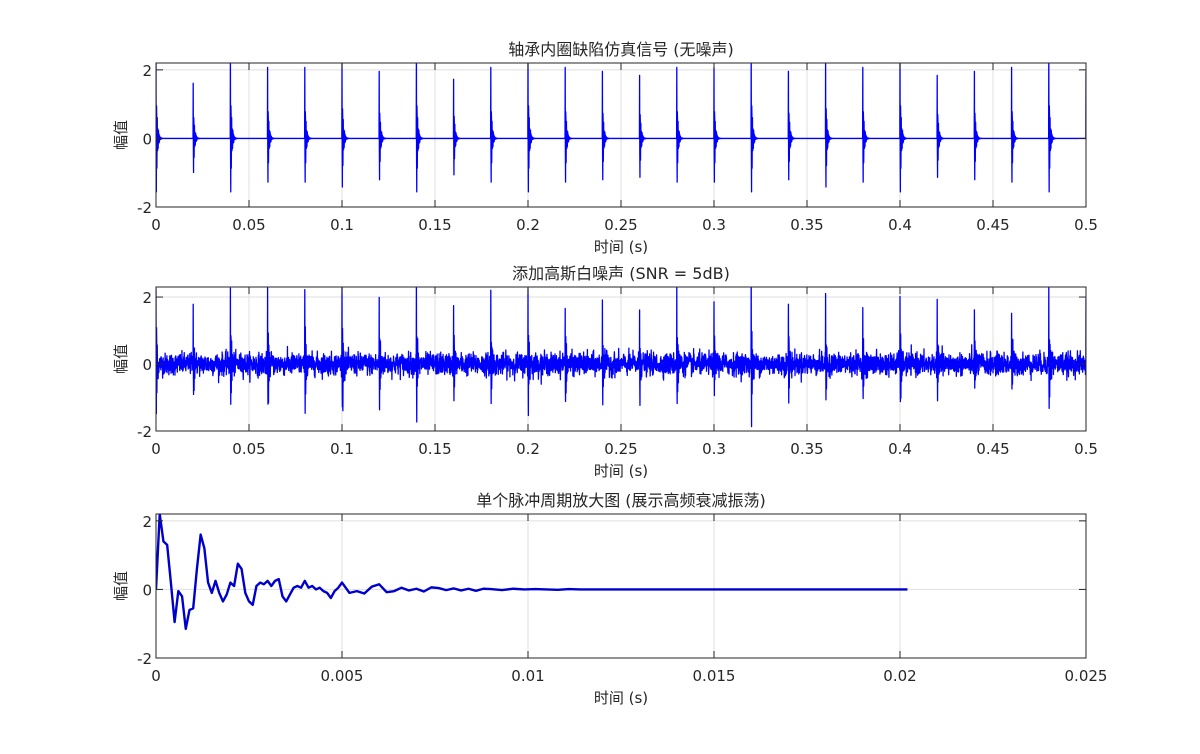  Describe the element at coordinates (527, 676) in the screenshot. I see `x-tick-label: 0.01` at that location.